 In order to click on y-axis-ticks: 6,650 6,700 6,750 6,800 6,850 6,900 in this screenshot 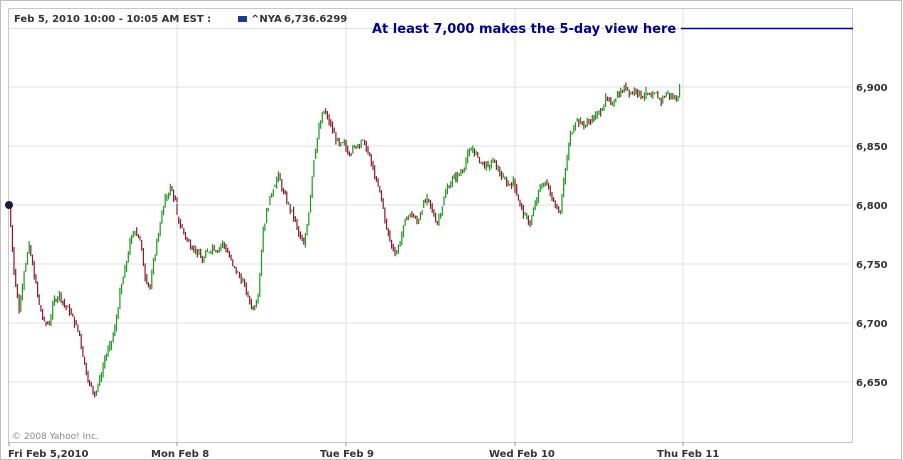, I will do `click(872, 236)`.